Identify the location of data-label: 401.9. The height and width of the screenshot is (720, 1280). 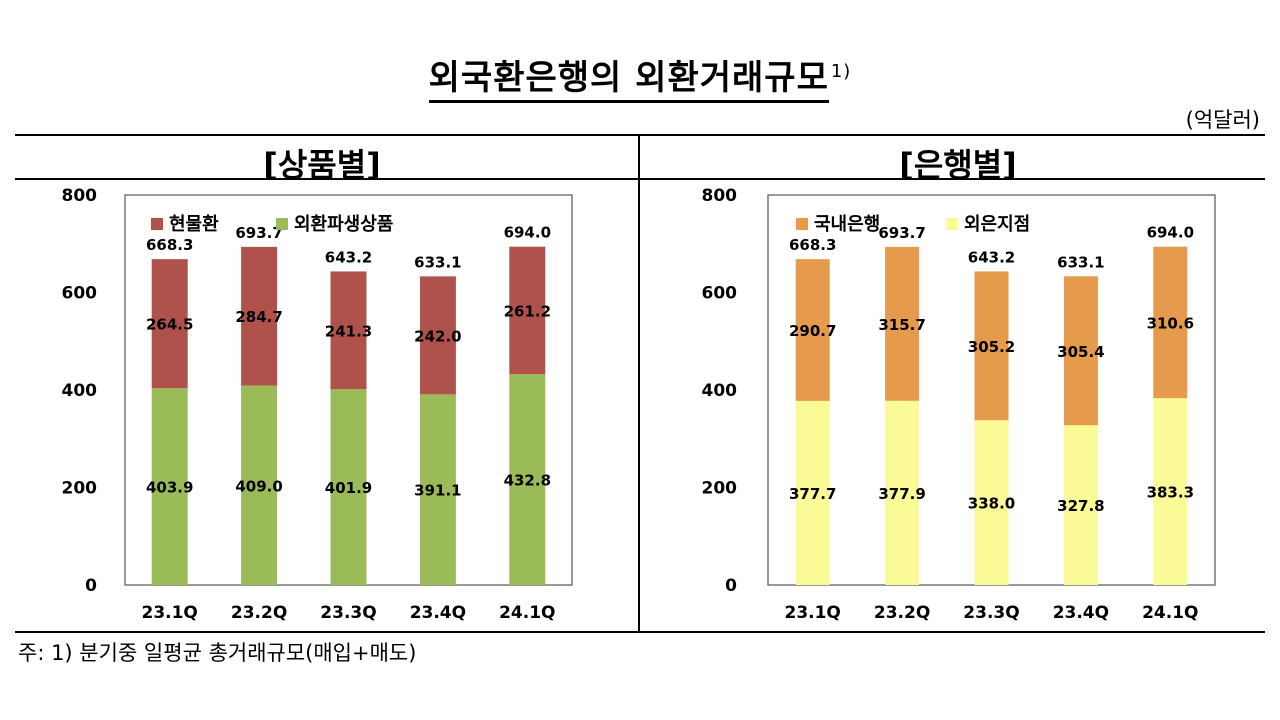
(348, 488).